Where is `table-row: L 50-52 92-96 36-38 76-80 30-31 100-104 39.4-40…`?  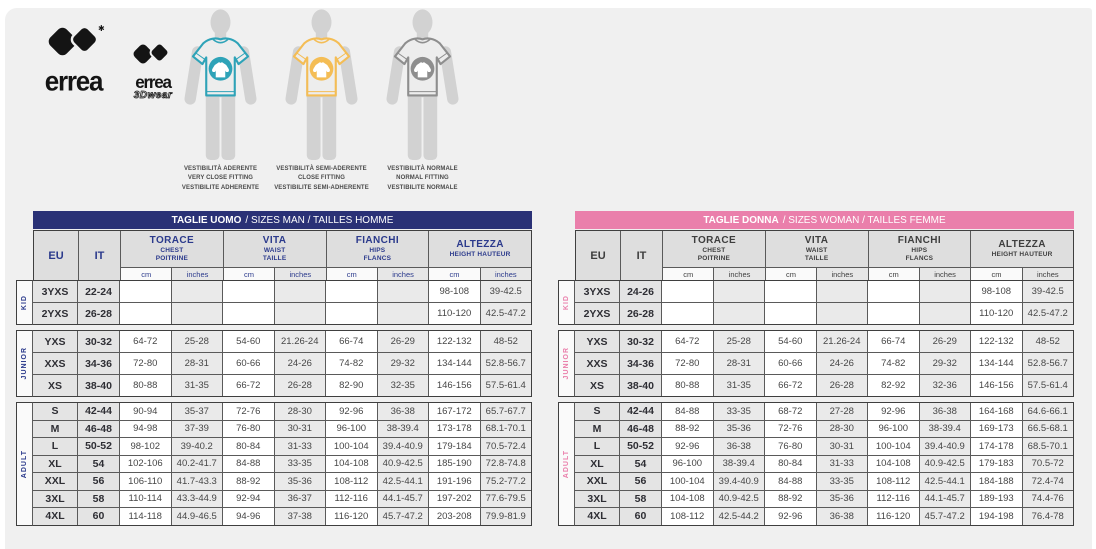 table-row: L 50-52 92-96 36-38 76-80 30-31 100-104 39.4-40… is located at coordinates (824, 446).